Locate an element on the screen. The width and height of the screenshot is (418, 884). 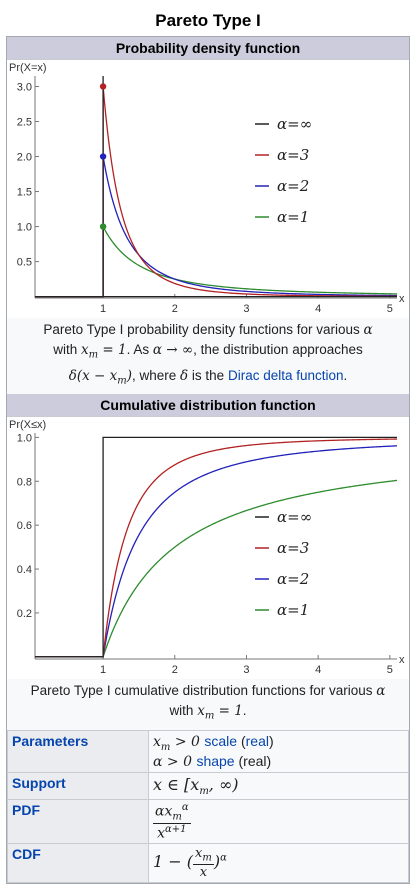
math-relation: > 0 is located at coordinates (187, 742).